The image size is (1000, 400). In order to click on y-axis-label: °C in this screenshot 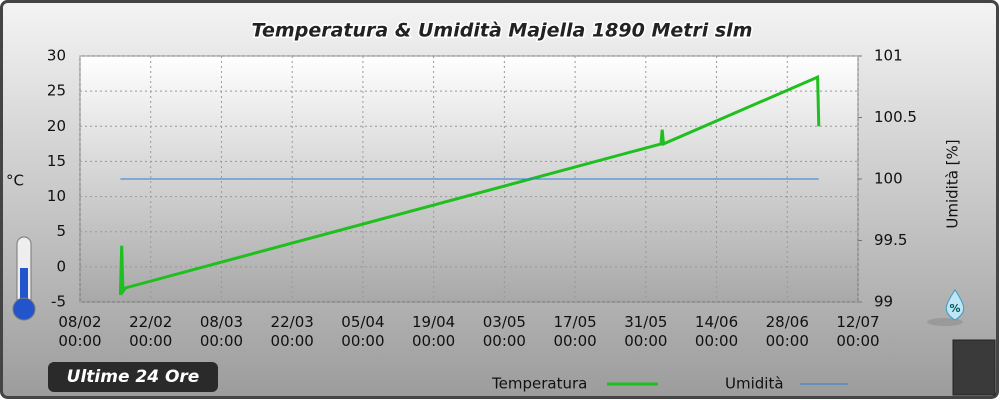, I will do `click(15, 181)`.